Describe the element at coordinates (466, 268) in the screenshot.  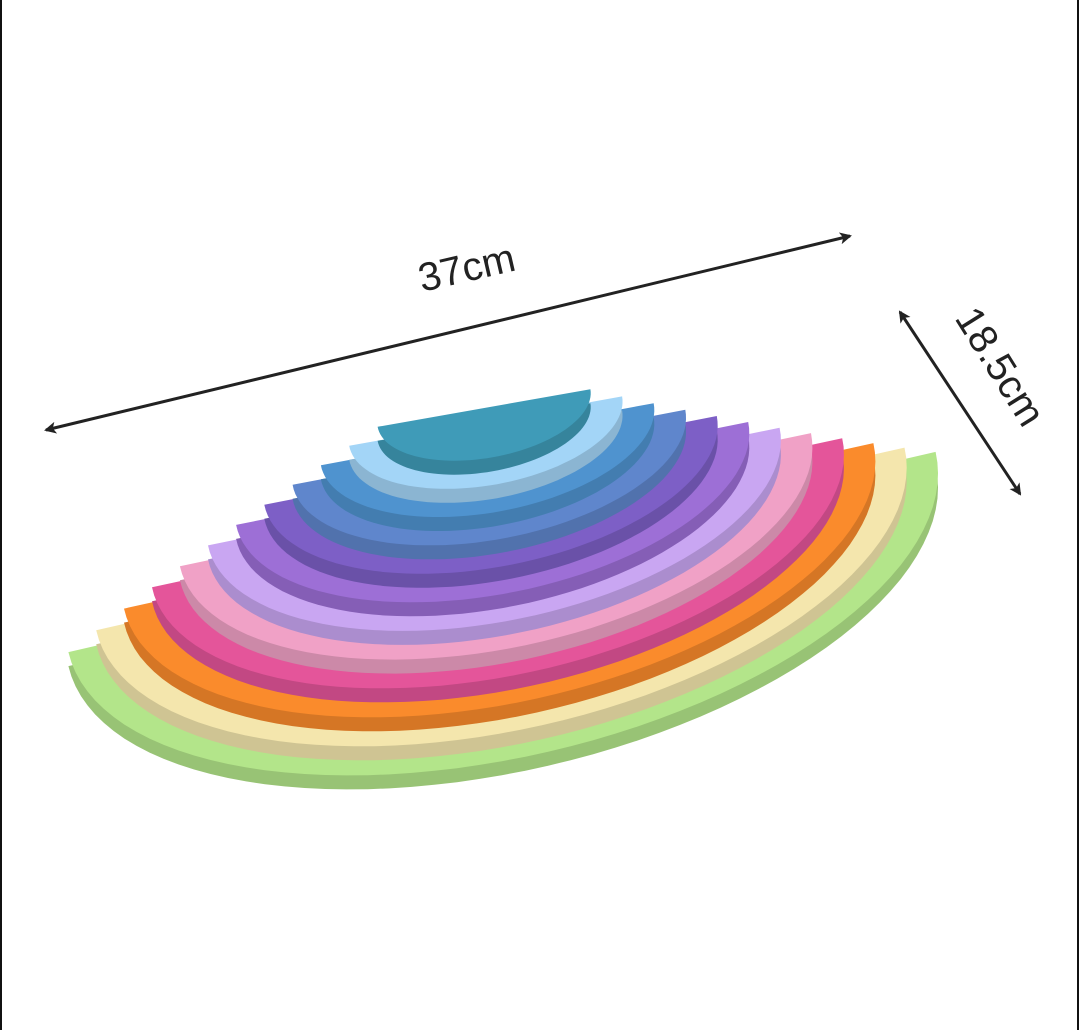
I see `length-label: 37cm` at that location.